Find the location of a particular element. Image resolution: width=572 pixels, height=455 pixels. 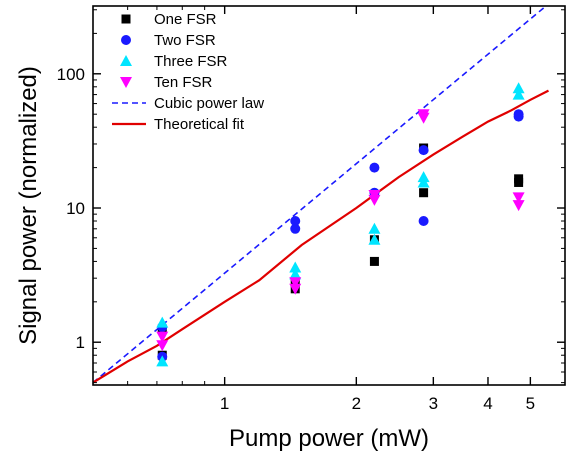

legend-label: Ten FSR is located at coordinates (183, 82).